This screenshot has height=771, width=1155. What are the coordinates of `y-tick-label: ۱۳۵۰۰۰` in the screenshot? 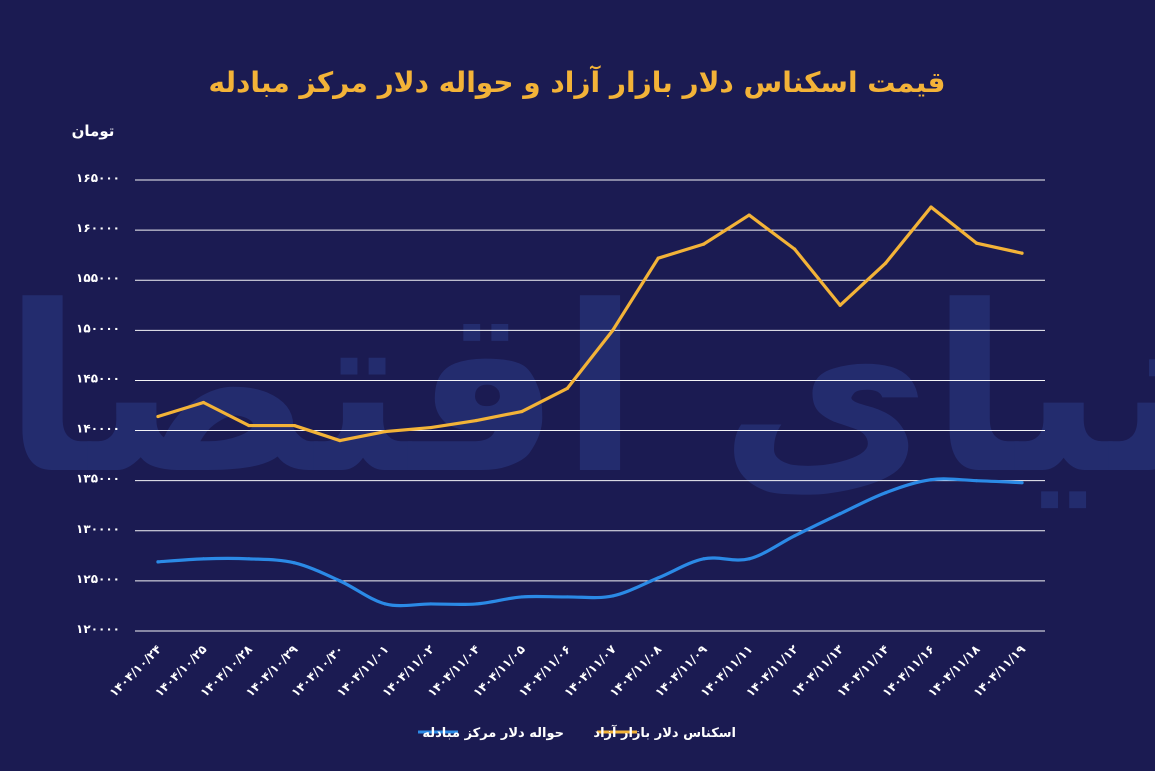 It's located at (98, 479).